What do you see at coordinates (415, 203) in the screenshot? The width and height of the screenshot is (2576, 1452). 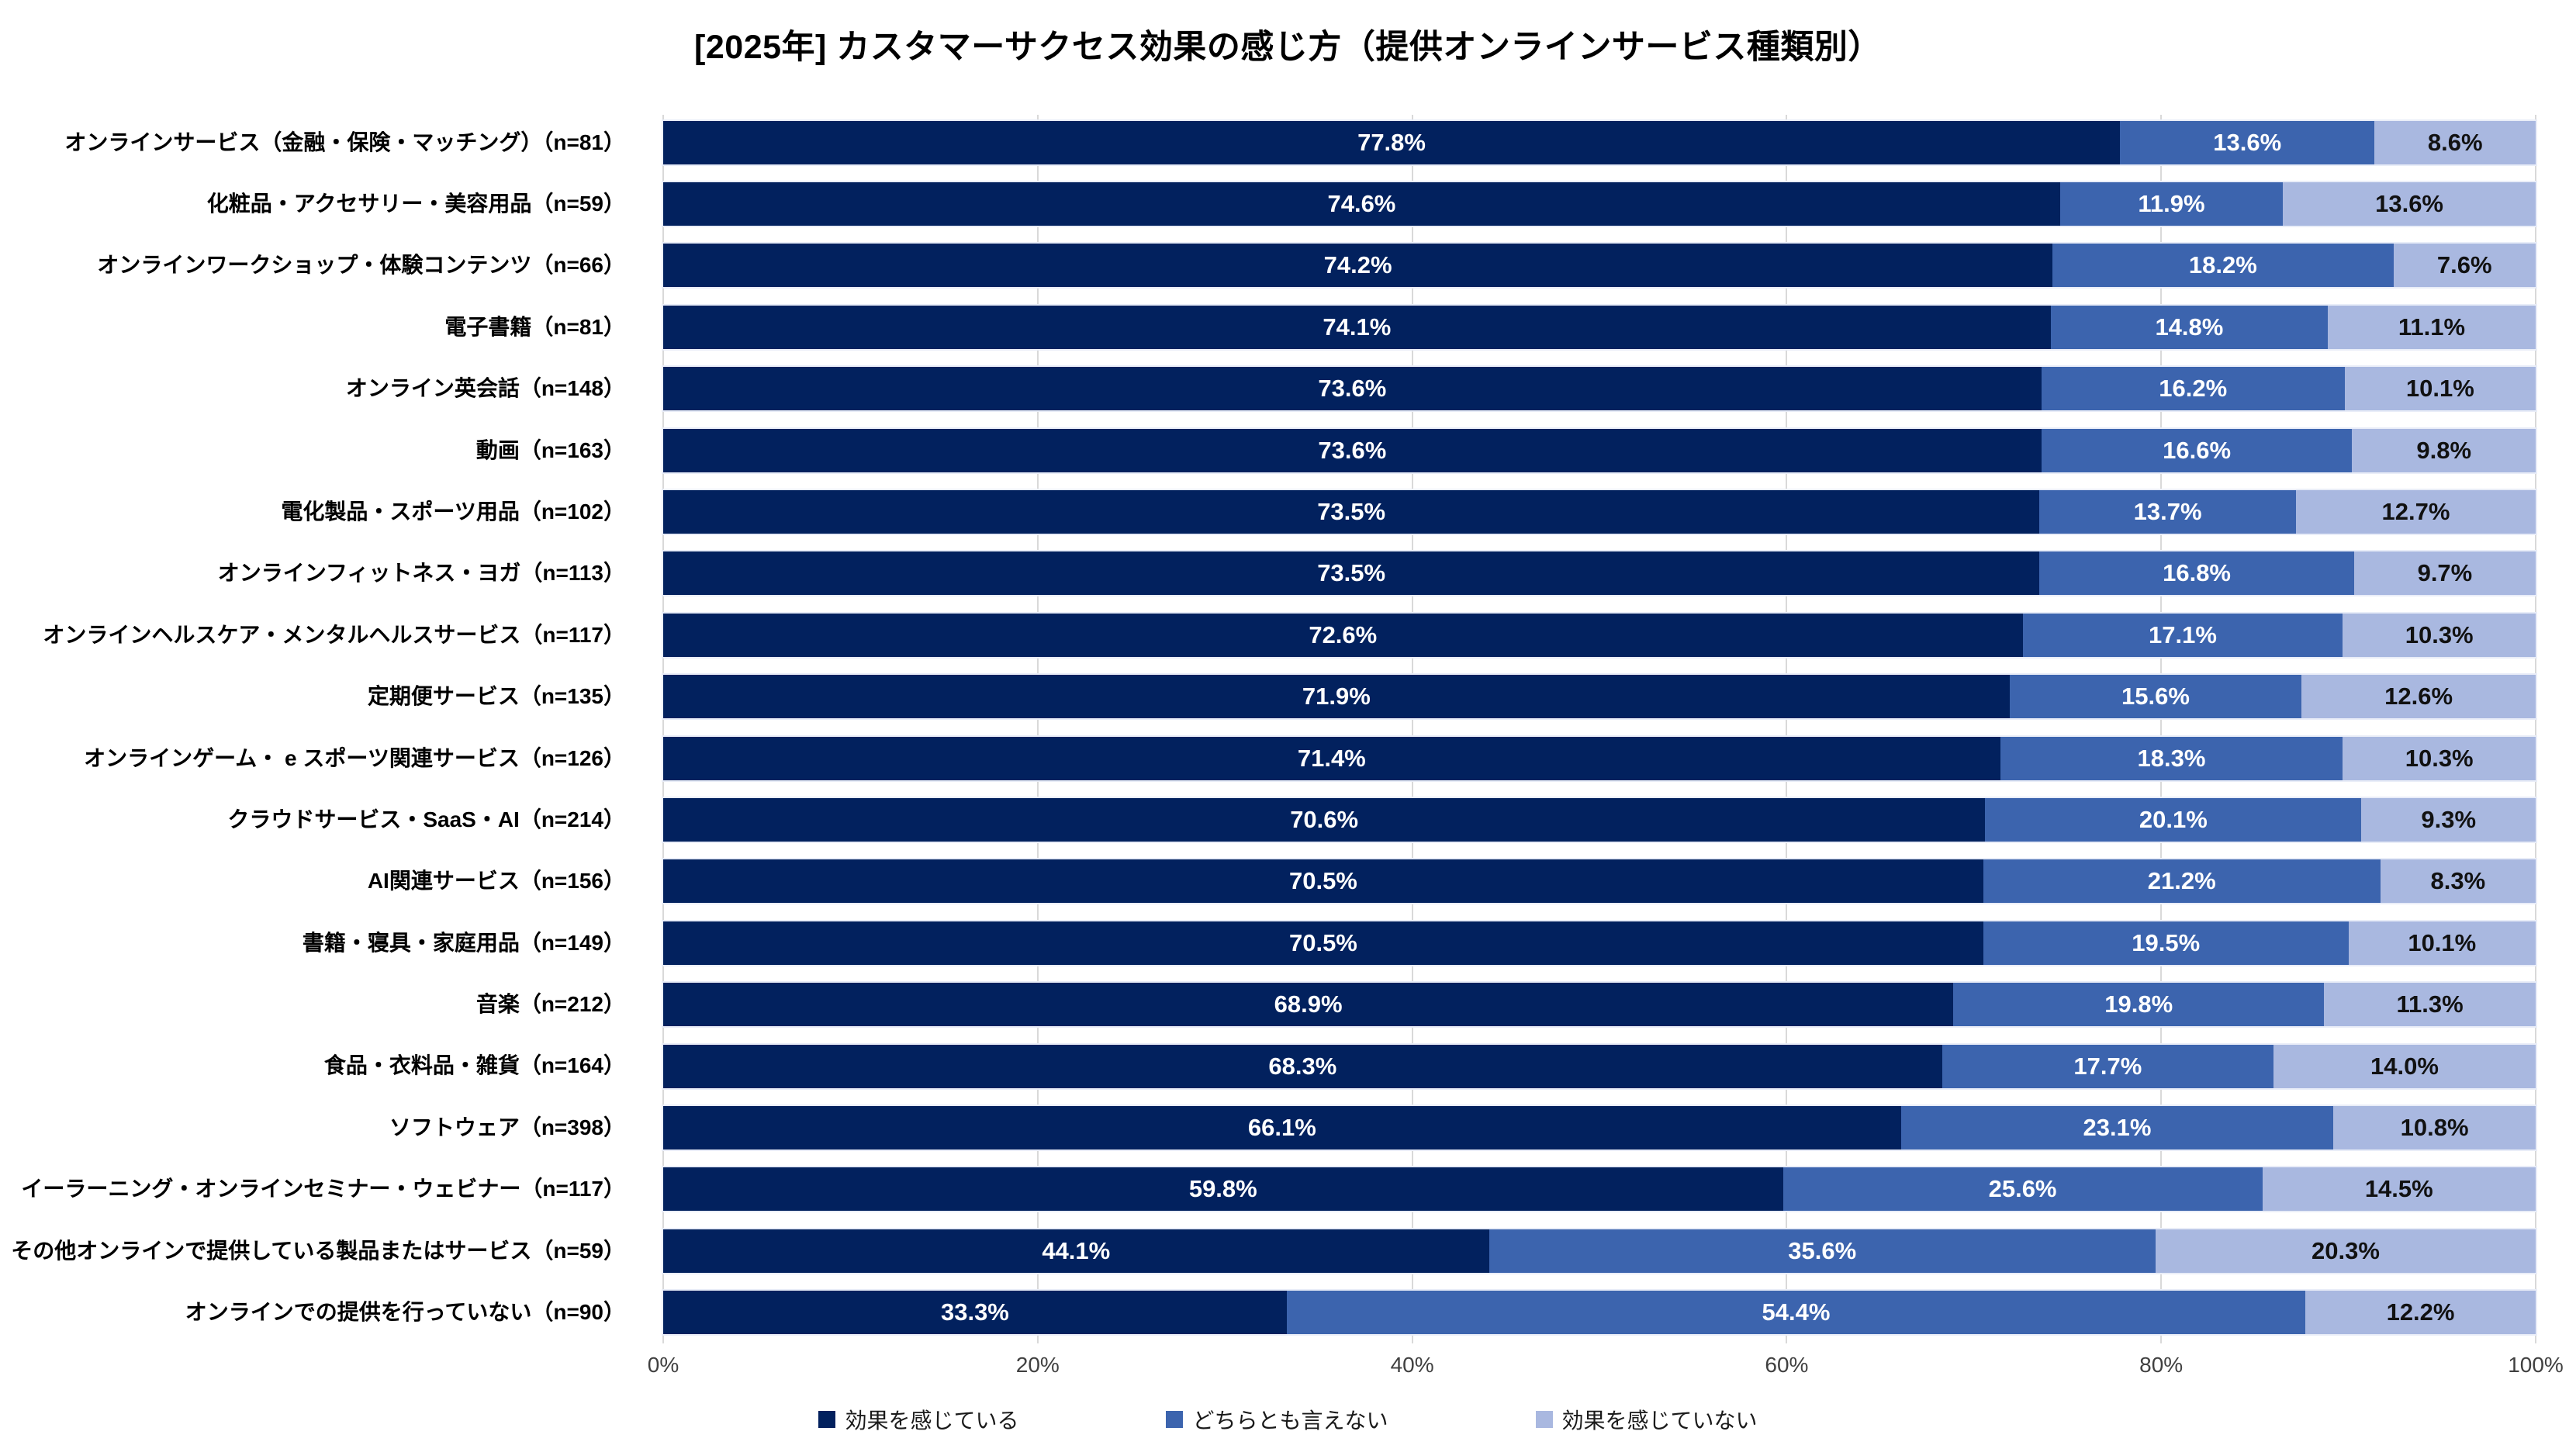 I see `category-label: 化粧品・アクセサリー・美容用品（n=59）` at bounding box center [415, 203].